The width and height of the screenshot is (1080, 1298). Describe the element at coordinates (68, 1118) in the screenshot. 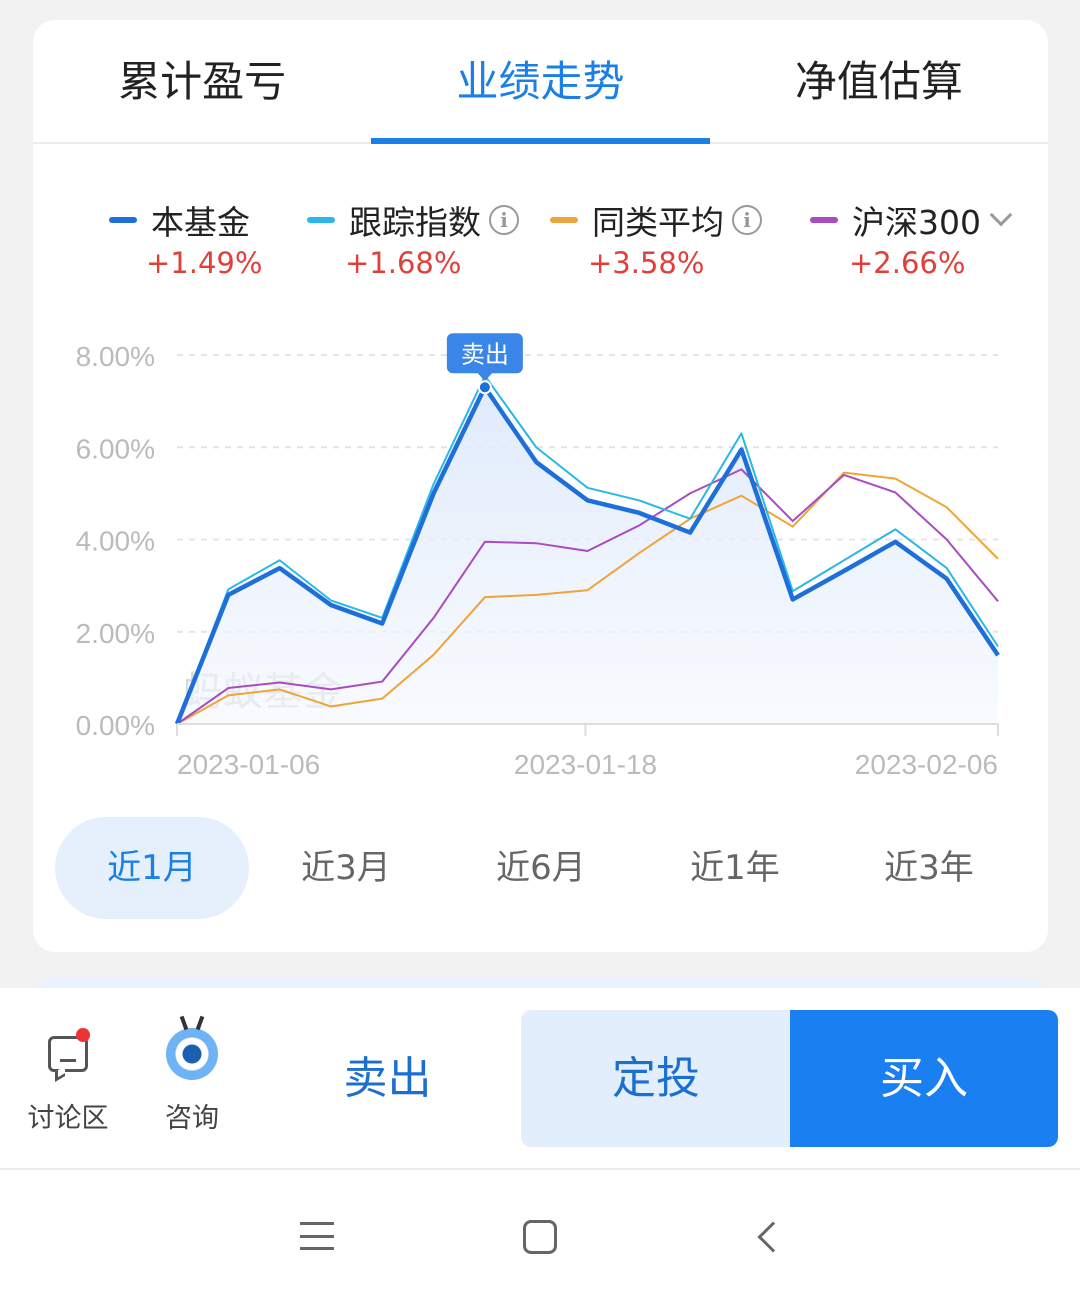

I see `discuss-label: 讨论区` at that location.